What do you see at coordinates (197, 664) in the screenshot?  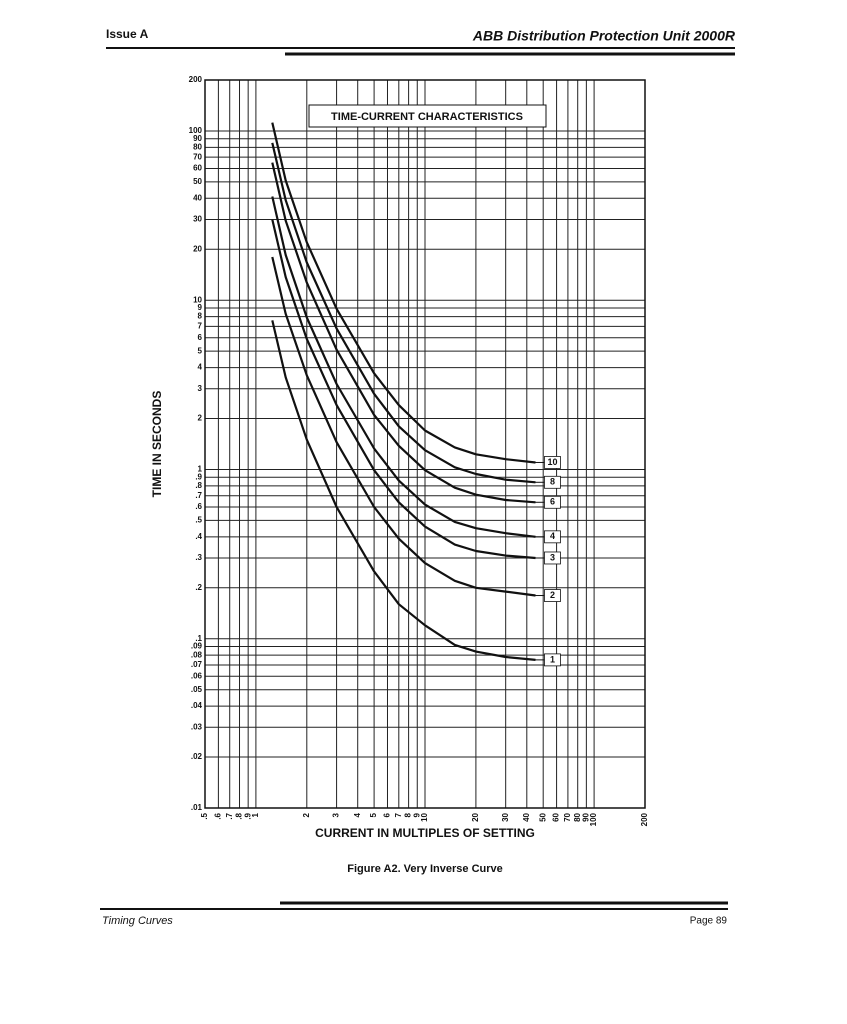 I see `y-tick-label: .07` at bounding box center [197, 664].